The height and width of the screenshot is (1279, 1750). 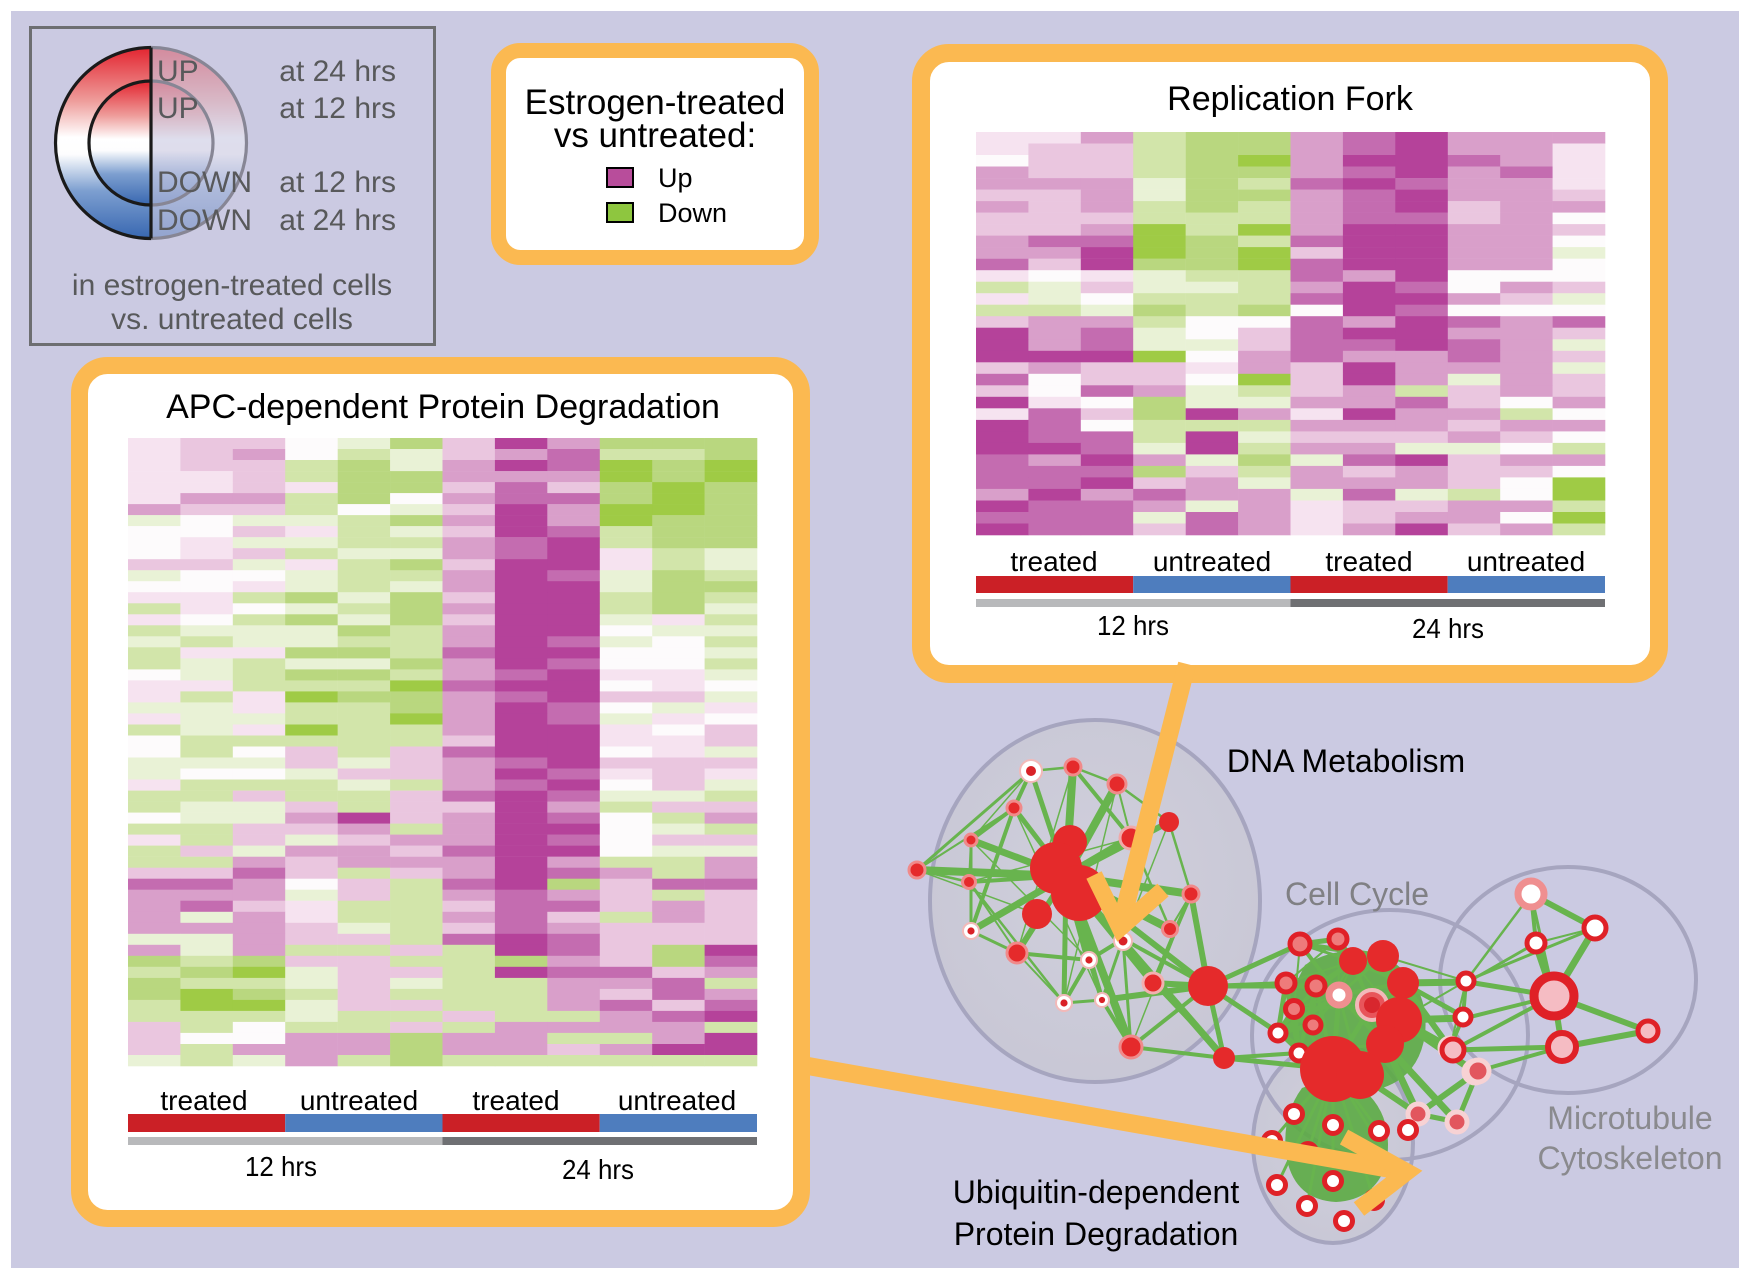 I want to click on svg-text: Down, so click(x=692, y=213).